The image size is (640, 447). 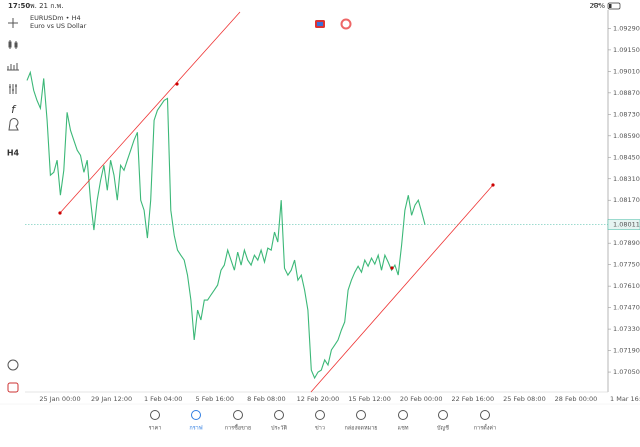 I want to click on y-tick-label: 1.08170, so click(x=626, y=200).